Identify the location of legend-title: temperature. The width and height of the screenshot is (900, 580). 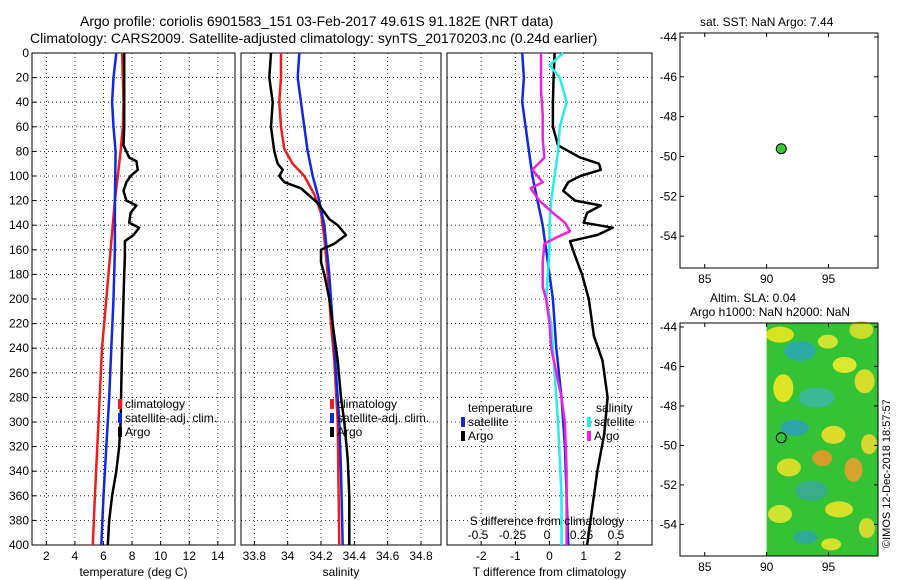
(500, 408).